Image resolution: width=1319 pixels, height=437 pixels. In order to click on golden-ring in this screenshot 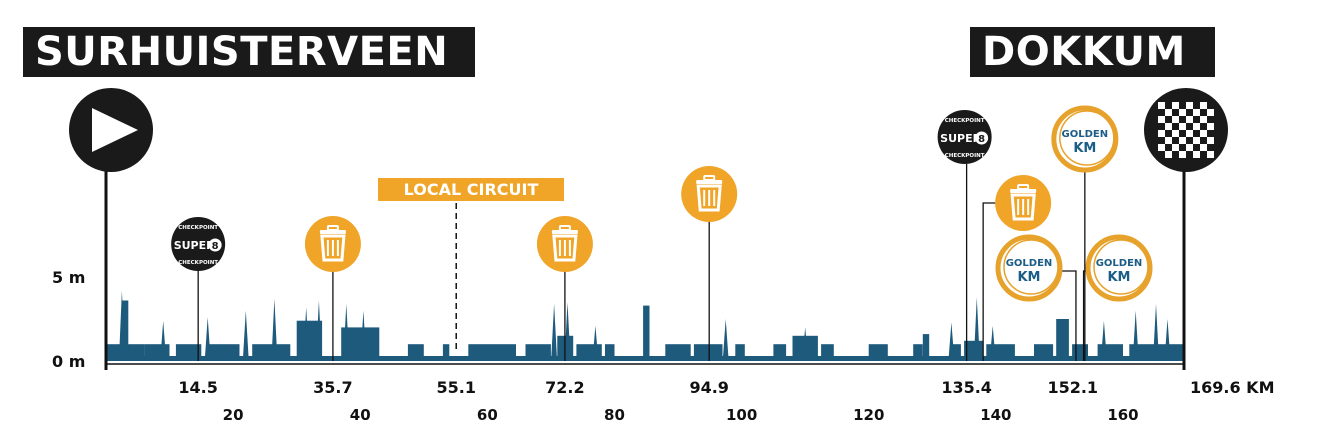, I will do `click(1119, 268)`.